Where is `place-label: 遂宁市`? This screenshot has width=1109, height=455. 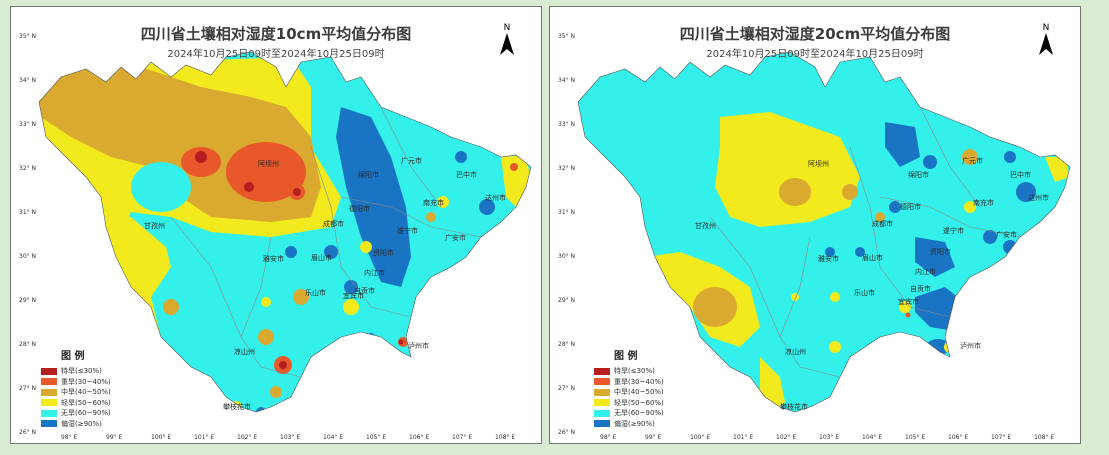
place-label: 遂宁市 is located at coordinates (407, 231).